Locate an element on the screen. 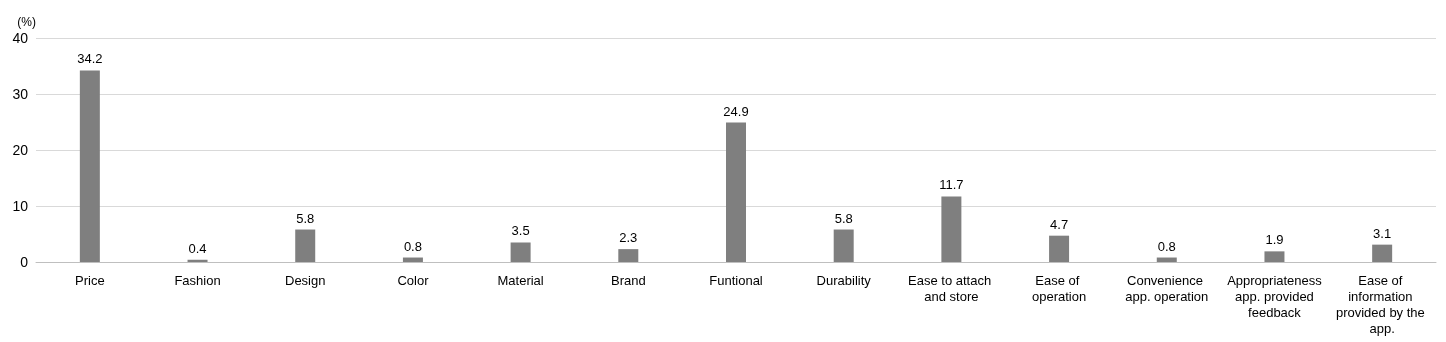 The width and height of the screenshot is (1446, 342). x-tick-label: Ease to attach and store is located at coordinates (951, 288).